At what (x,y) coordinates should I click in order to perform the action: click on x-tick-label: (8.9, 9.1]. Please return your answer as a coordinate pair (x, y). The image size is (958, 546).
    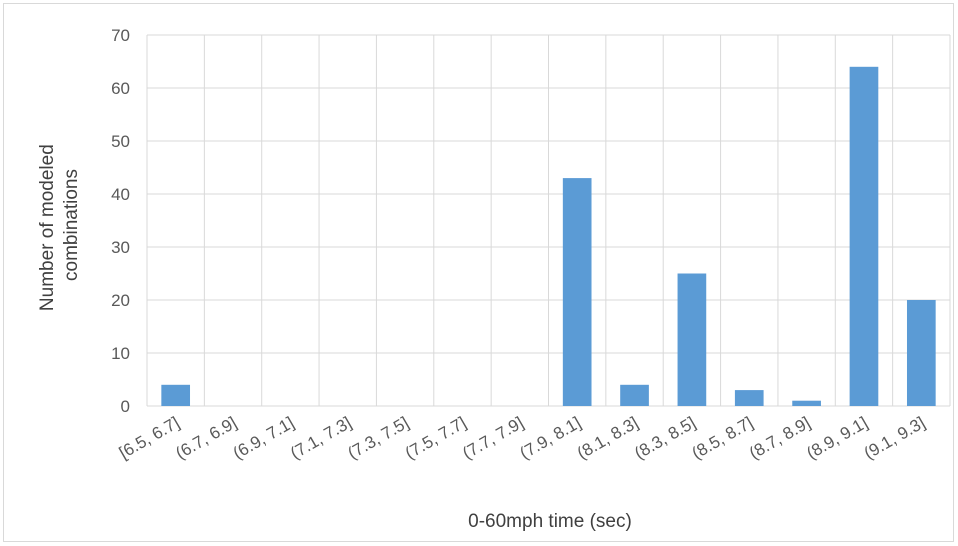
    Looking at the image, I should click on (837, 438).